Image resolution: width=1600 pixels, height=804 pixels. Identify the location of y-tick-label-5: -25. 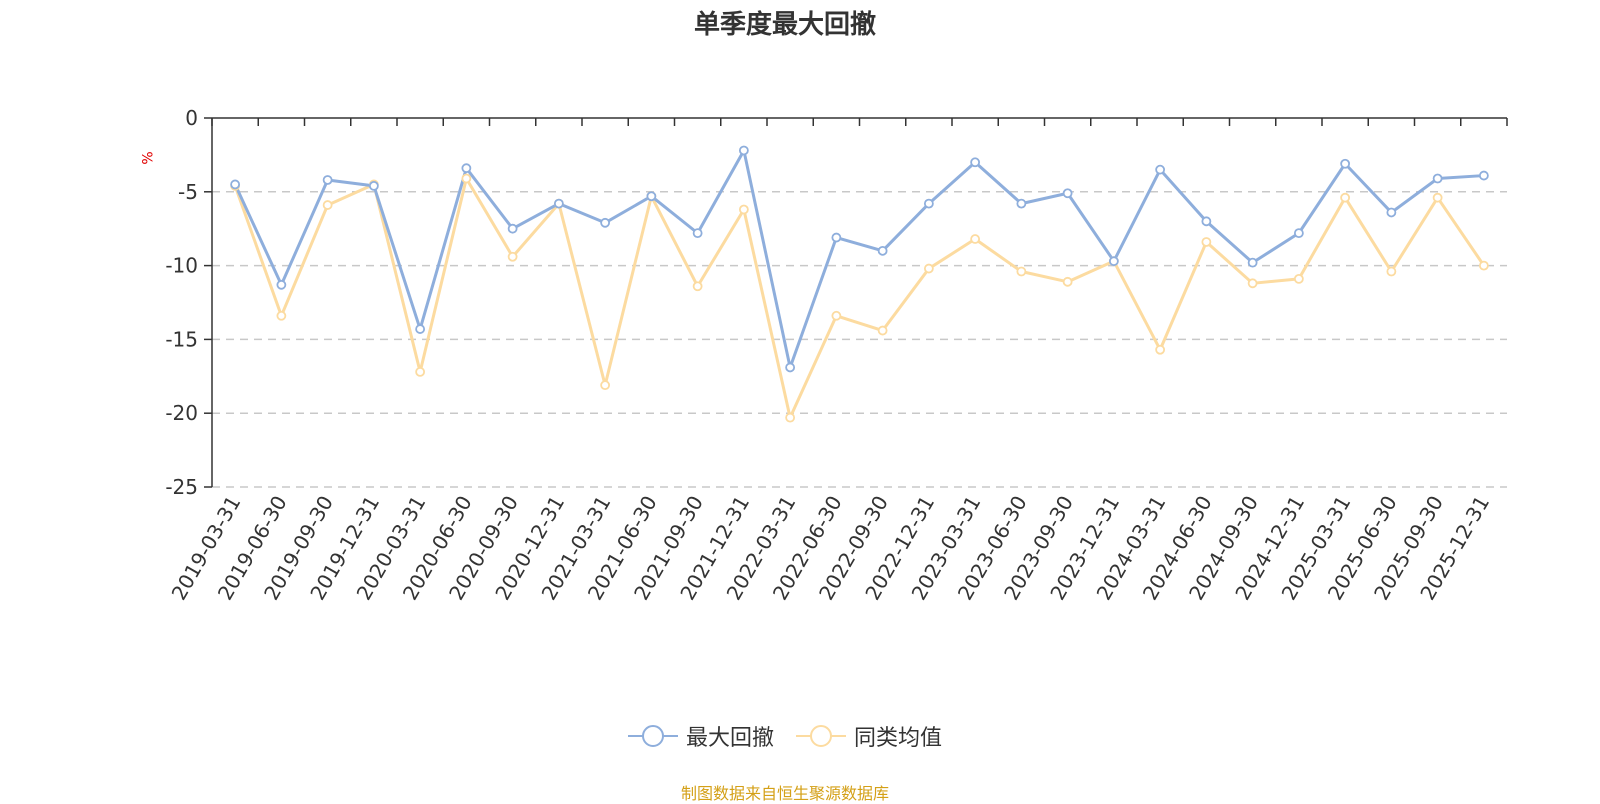
(181, 487).